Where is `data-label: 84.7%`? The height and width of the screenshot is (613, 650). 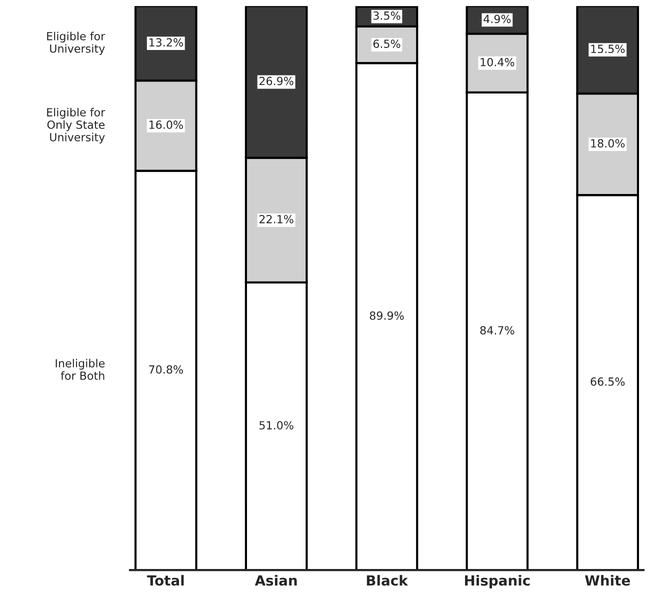
data-label: 84.7% is located at coordinates (497, 330).